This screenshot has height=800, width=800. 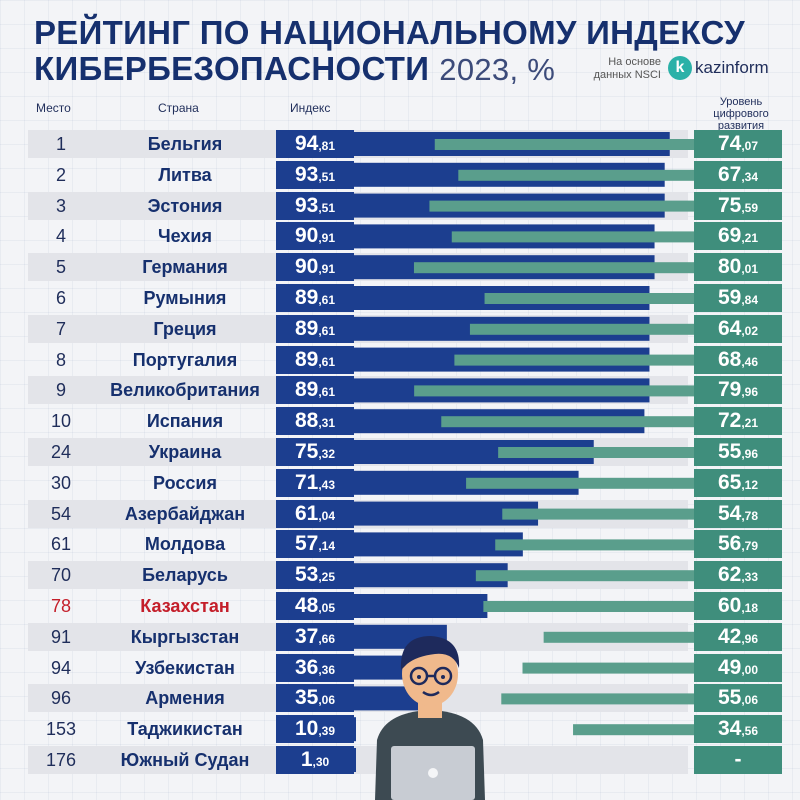 I want to click on rank-label: 1, so click(x=60, y=144).